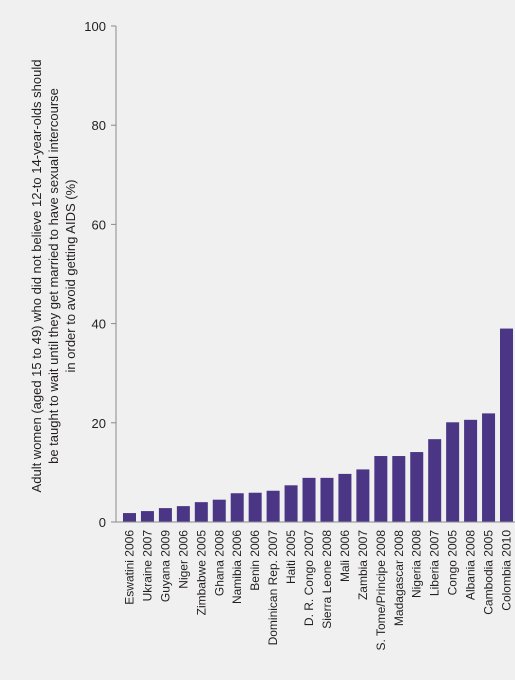  I want to click on x-category-label: Guyana 2009, so click(165, 566).